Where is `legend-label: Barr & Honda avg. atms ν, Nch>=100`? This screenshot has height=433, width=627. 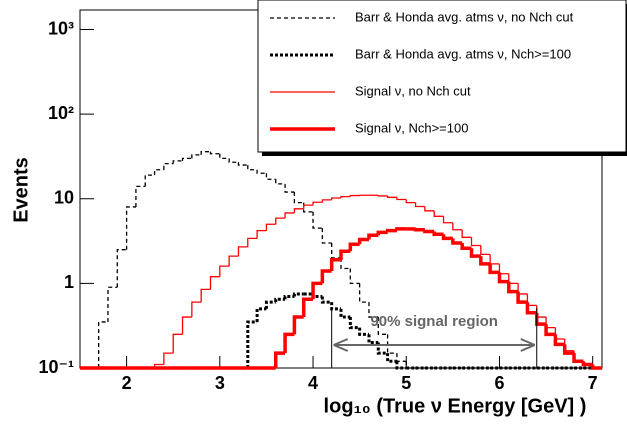
legend-label: Barr & Honda avg. atms ν, Nch>=100 is located at coordinates (463, 53).